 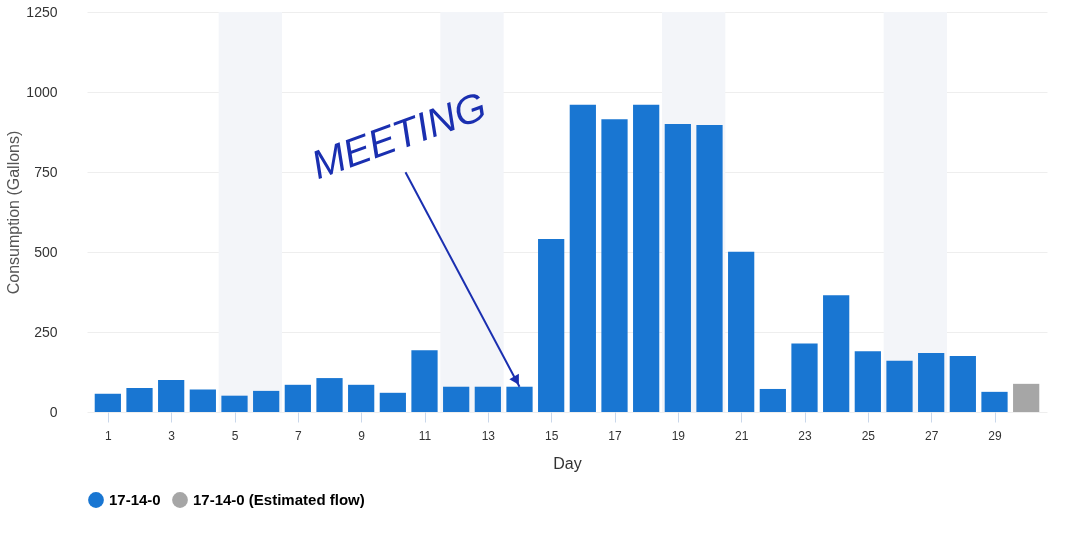 I want to click on x-tick-label: 11, so click(x=425, y=435).